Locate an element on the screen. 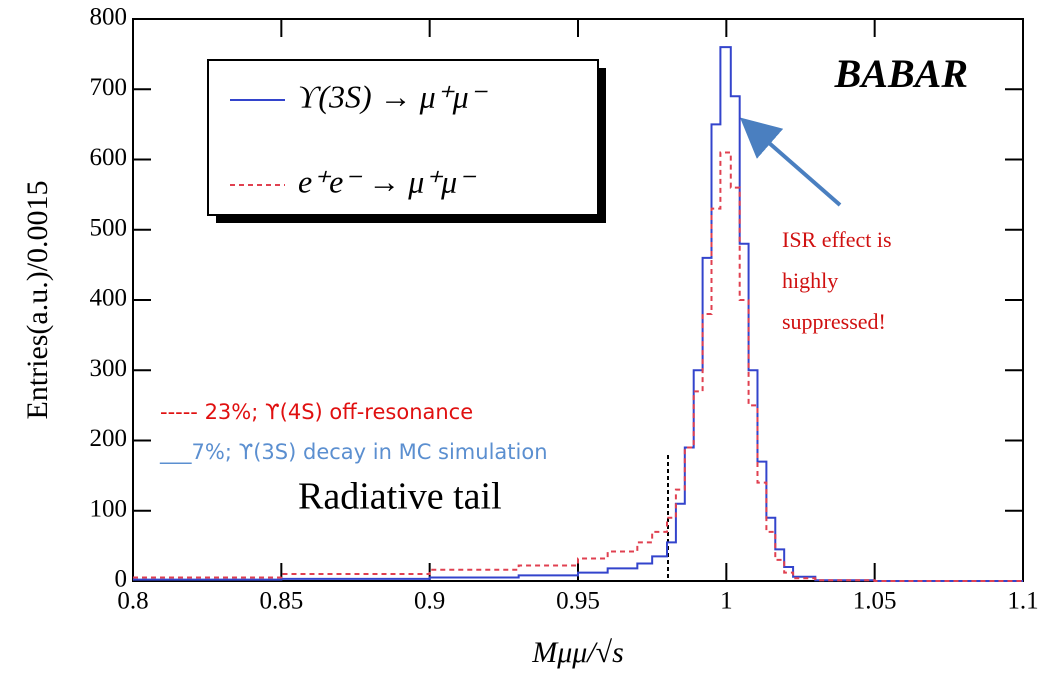 The width and height of the screenshot is (1056, 682). annotation: ___7%; ϒ(3S) decay in MC simulation is located at coordinates (353, 452).